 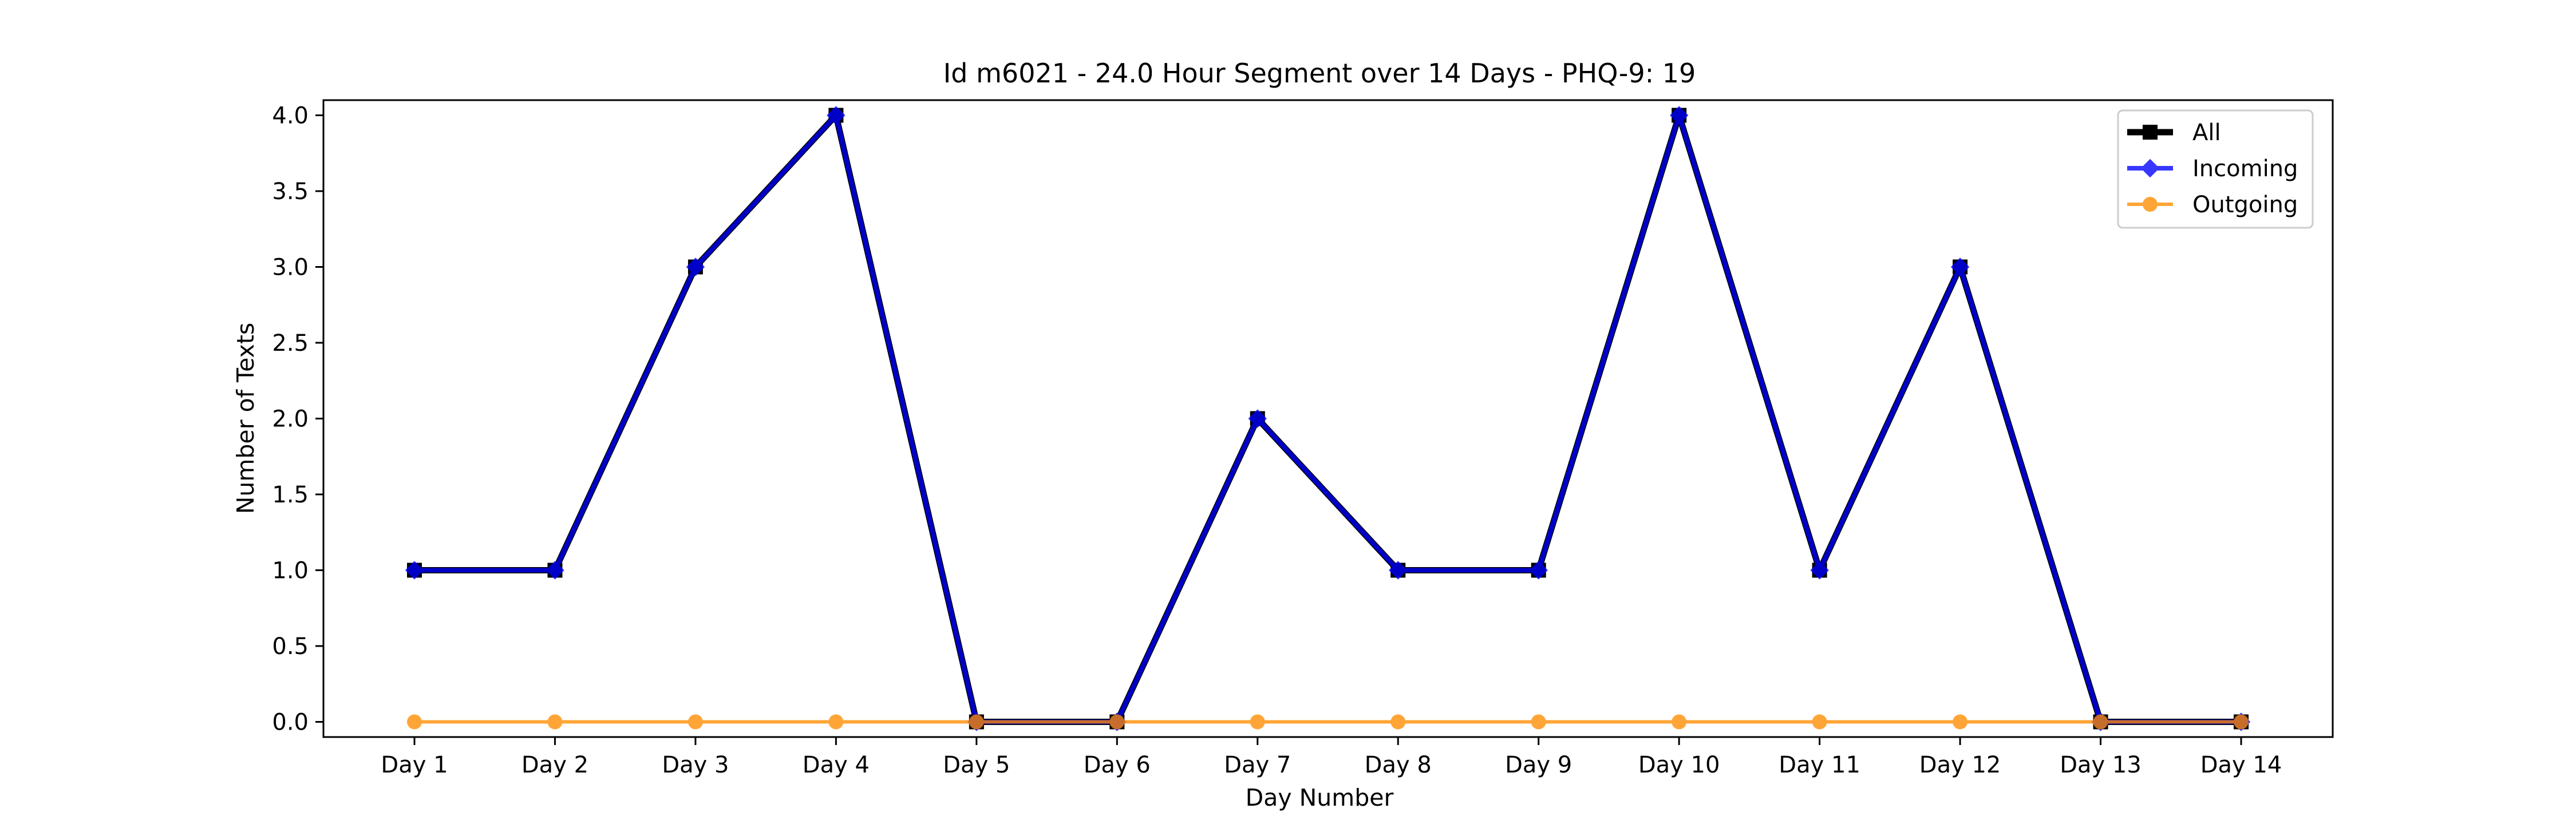 What do you see at coordinates (290, 571) in the screenshot?
I see `y-tick-label: 1.0` at bounding box center [290, 571].